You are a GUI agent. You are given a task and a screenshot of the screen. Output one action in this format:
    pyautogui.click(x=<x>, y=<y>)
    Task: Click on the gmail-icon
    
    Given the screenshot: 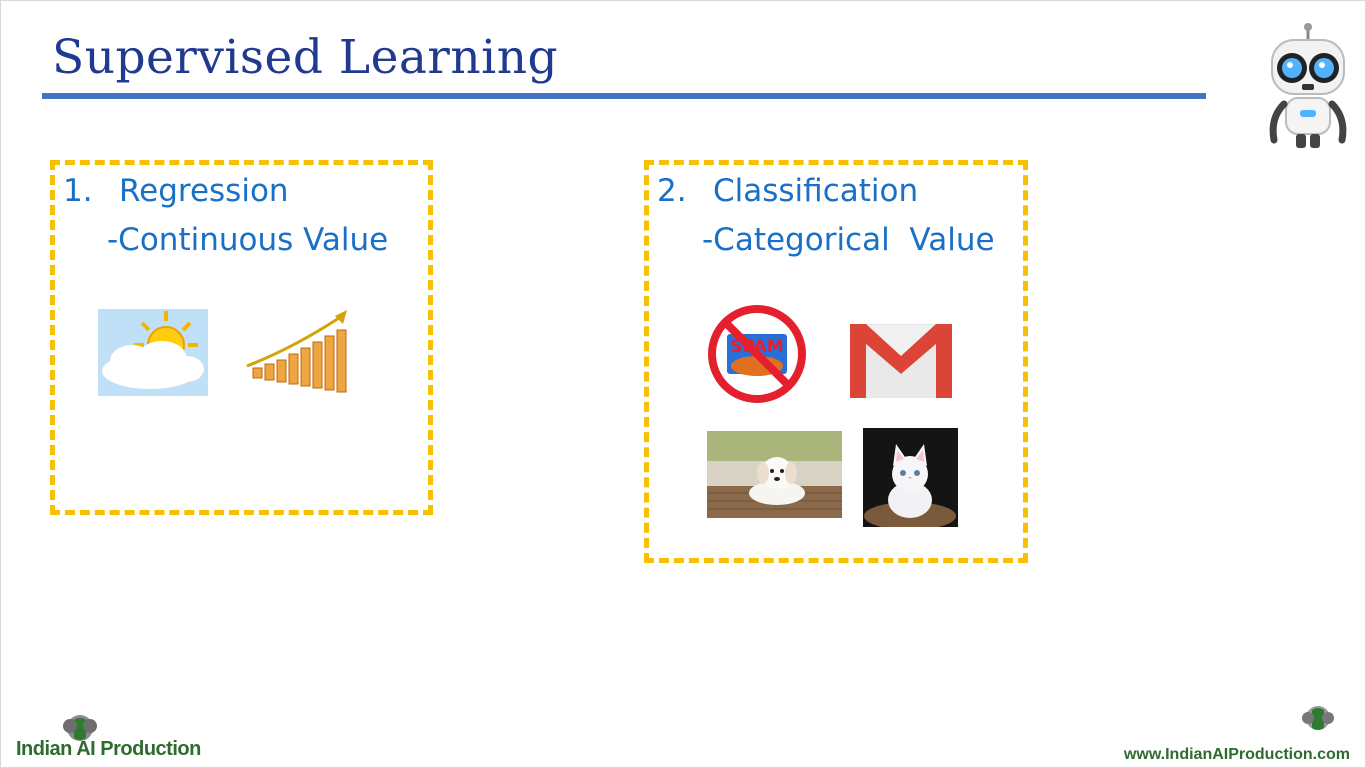 What is the action you would take?
    pyautogui.click(x=901, y=361)
    